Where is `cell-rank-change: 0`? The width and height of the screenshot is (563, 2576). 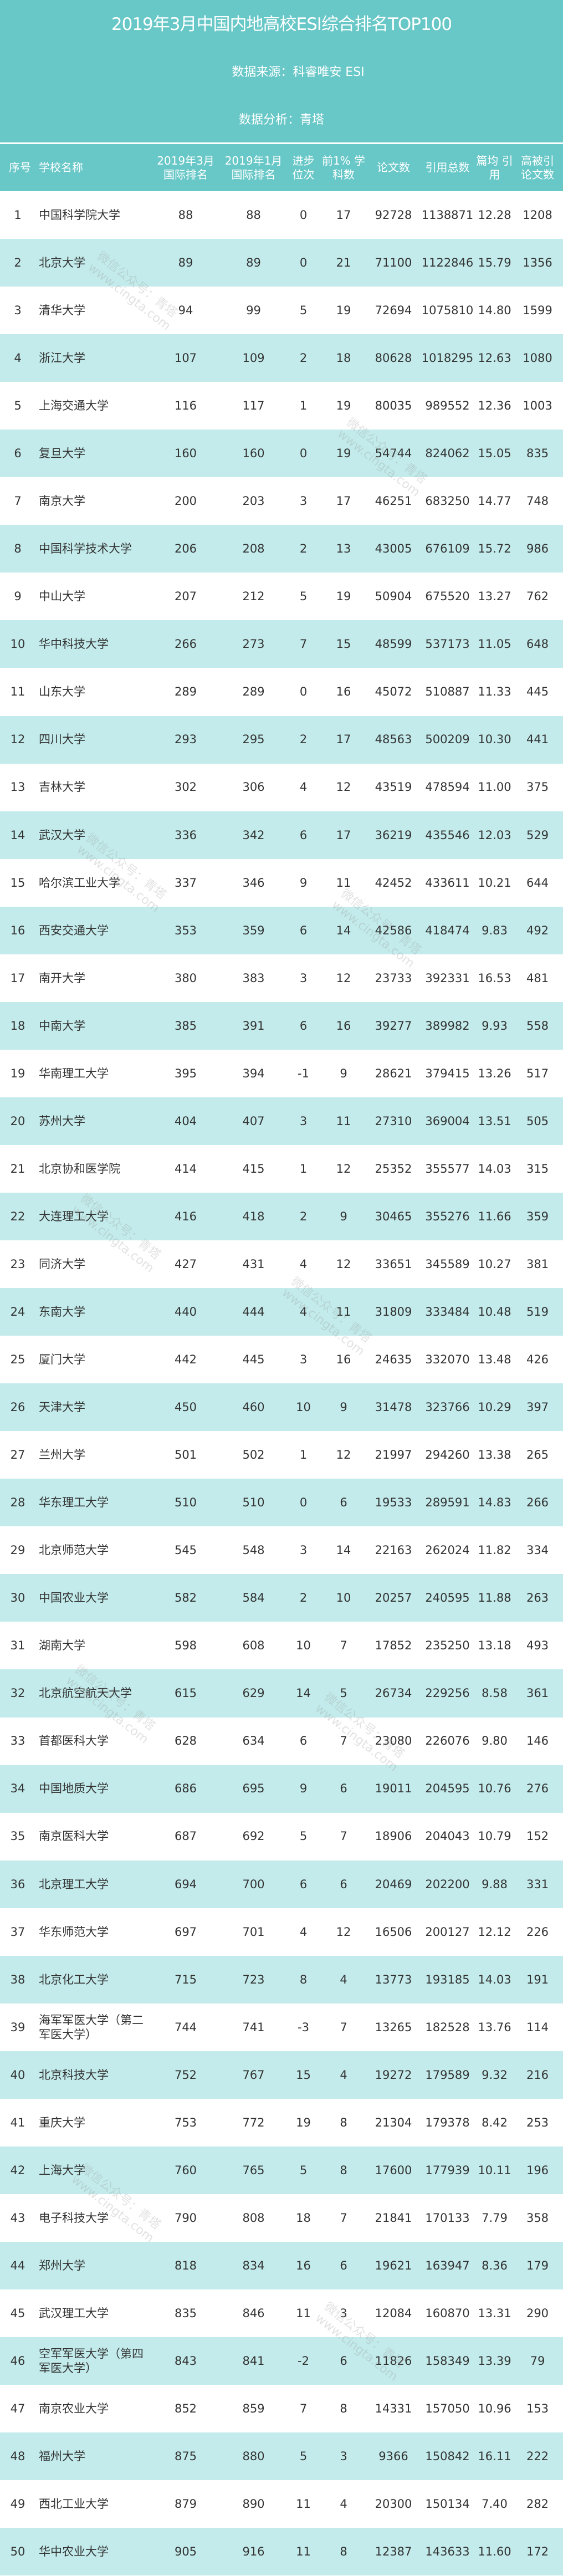 cell-rank-change: 0 is located at coordinates (303, 454).